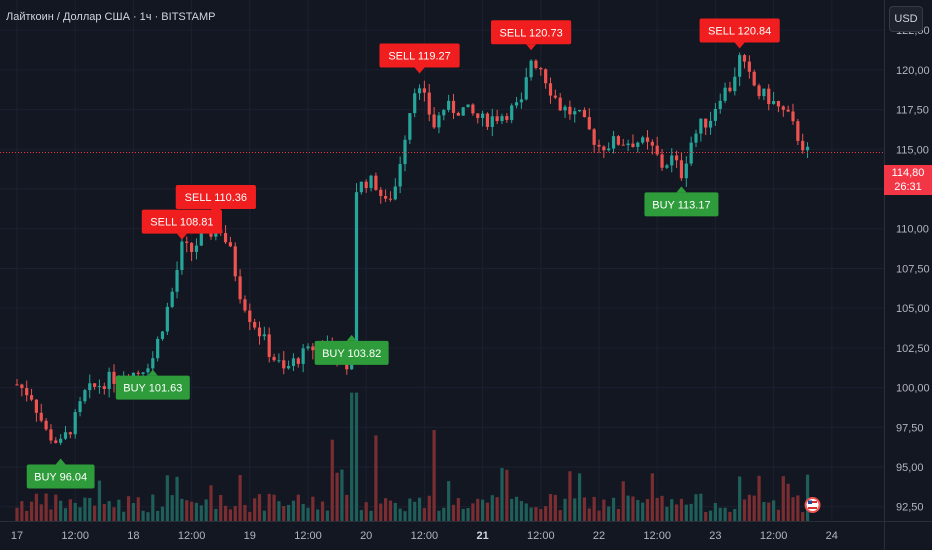 This screenshot has height=550, width=932. I want to click on price-axis-label: 105,00, so click(913, 309).